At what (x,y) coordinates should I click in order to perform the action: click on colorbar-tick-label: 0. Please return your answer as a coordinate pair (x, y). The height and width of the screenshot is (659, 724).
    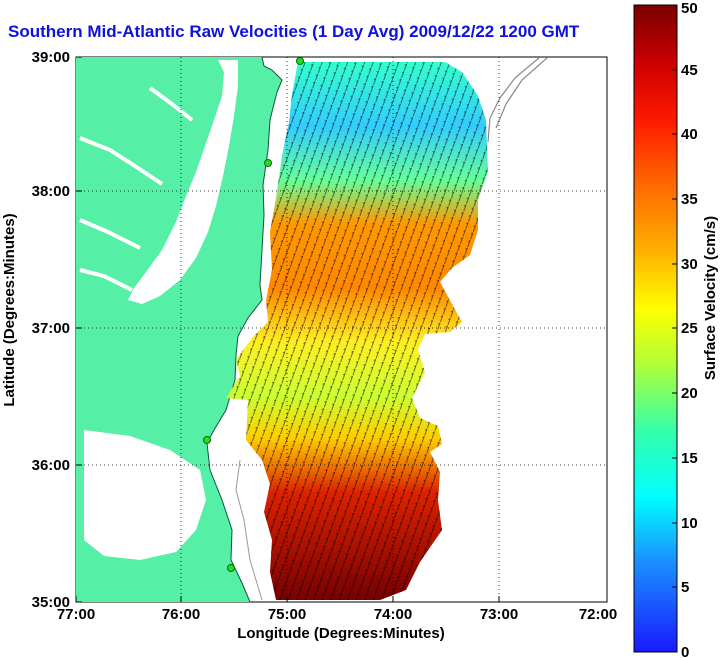
    Looking at the image, I should click on (685, 651).